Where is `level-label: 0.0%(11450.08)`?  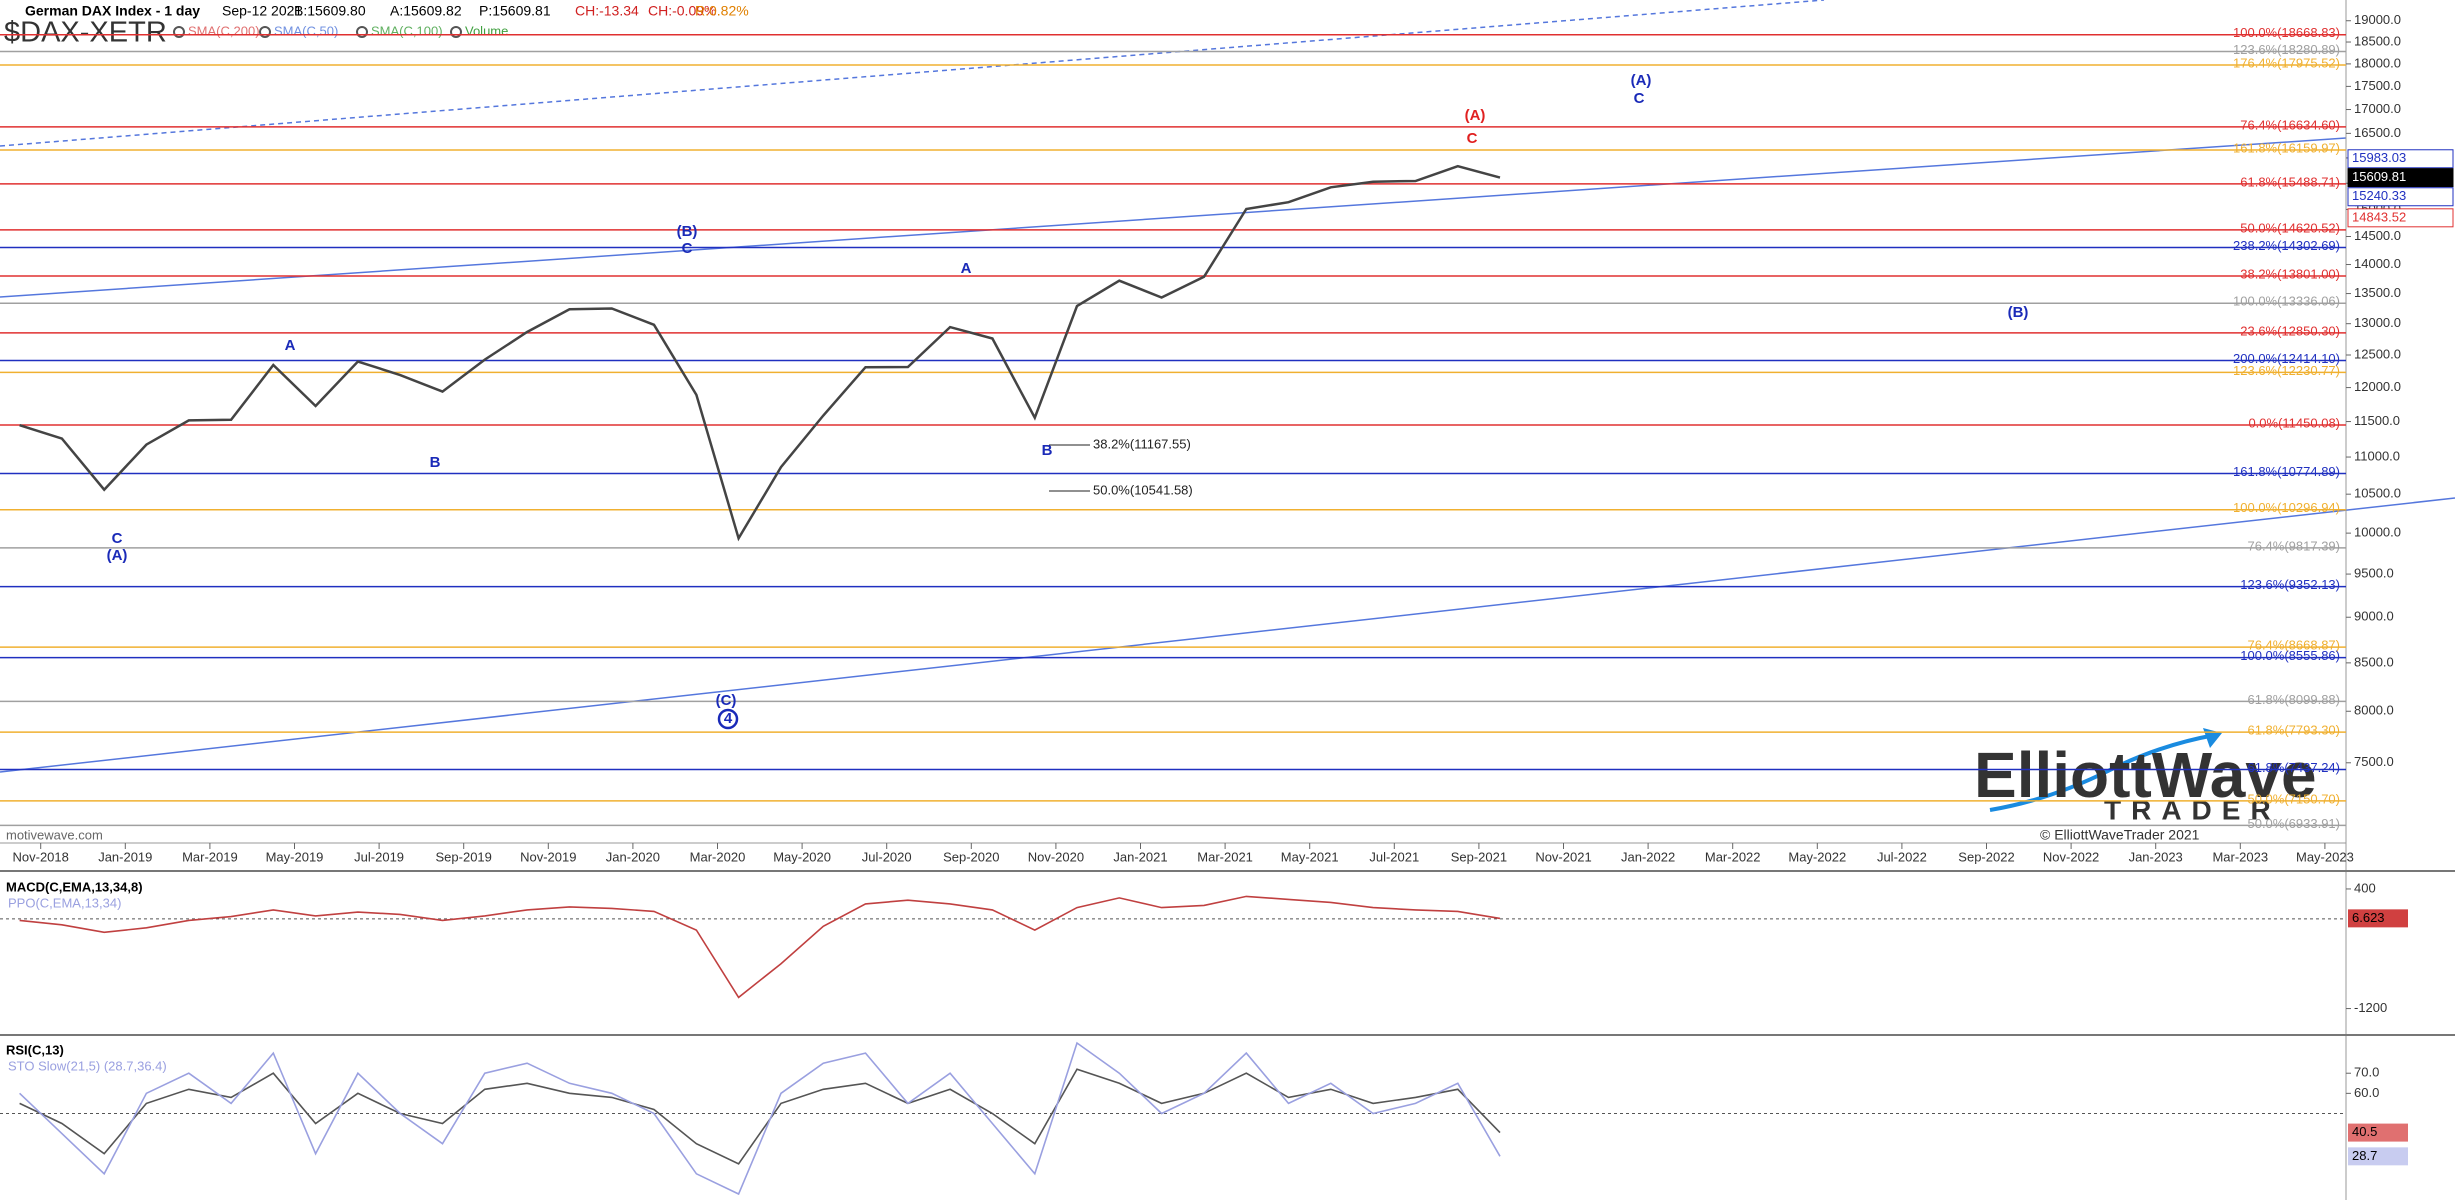 level-label: 0.0%(11450.08) is located at coordinates (2294, 422).